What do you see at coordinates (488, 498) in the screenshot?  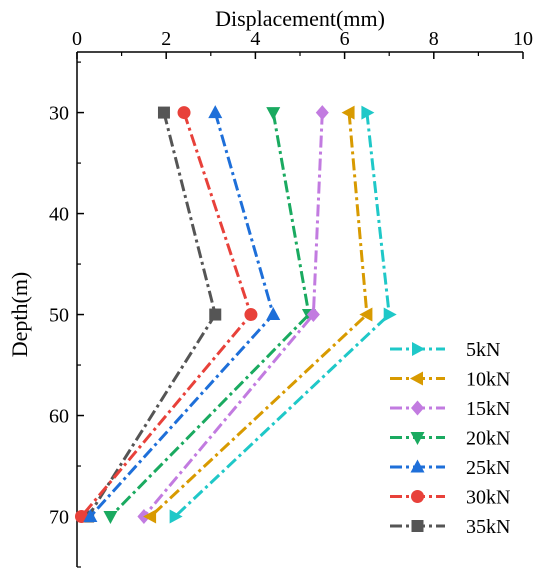 I see `legend-label-30kn: 30kN` at bounding box center [488, 498].